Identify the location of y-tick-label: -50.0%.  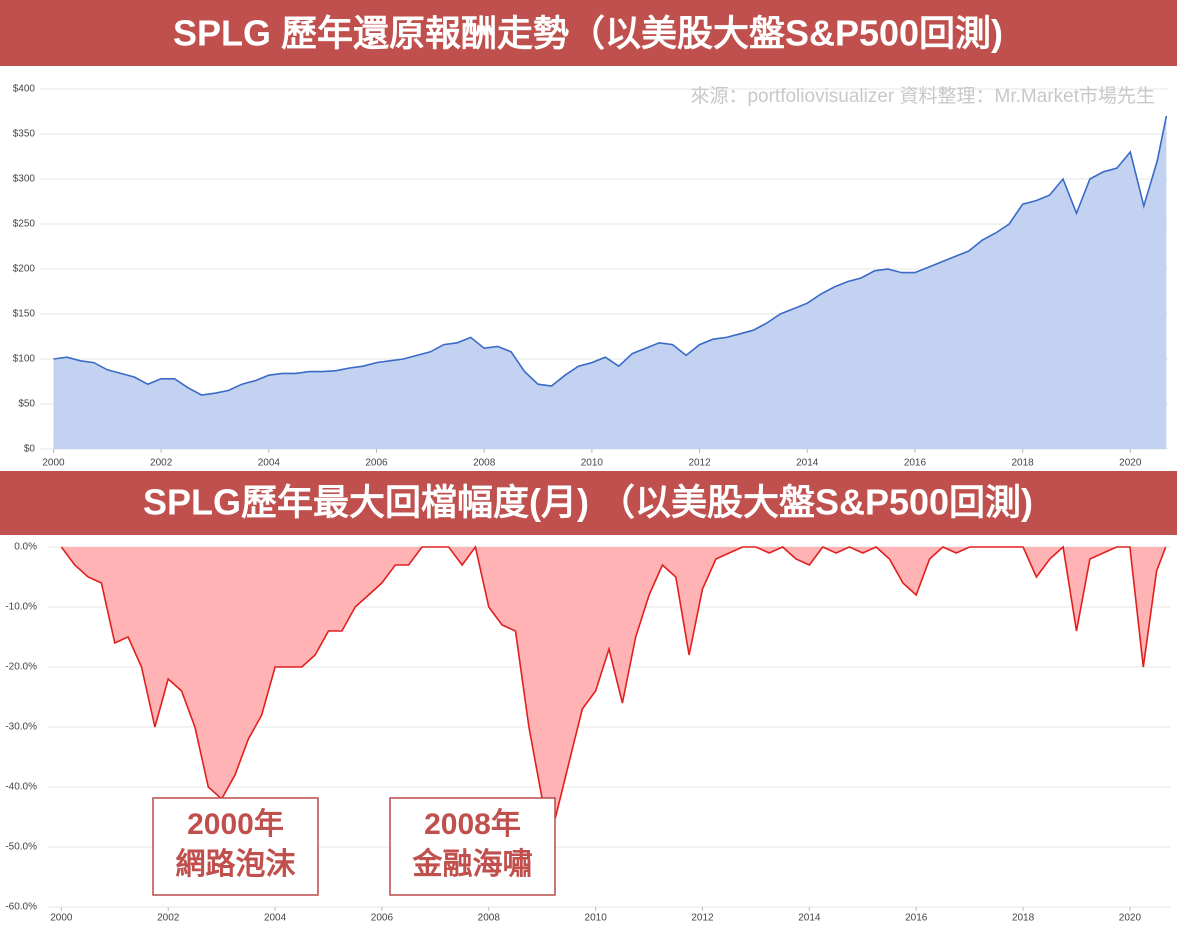
(21, 847).